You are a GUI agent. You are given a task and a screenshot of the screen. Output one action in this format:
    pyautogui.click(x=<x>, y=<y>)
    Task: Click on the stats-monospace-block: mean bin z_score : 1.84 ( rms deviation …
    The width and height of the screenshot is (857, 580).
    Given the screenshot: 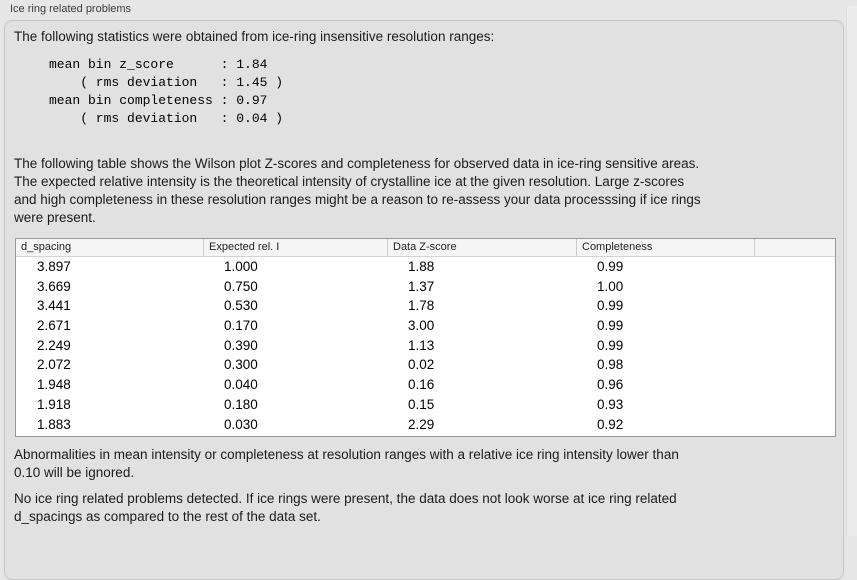 What is the action you would take?
    pyautogui.click(x=166, y=91)
    